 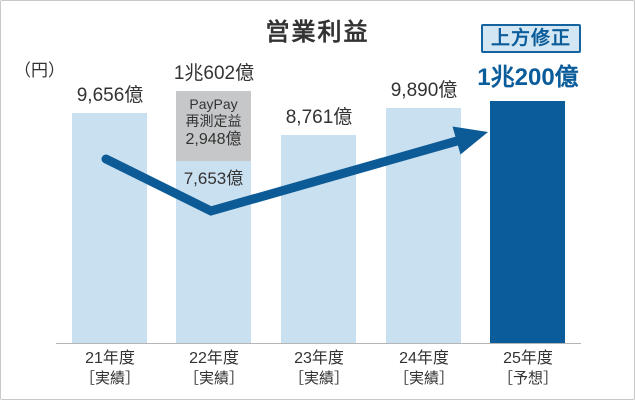 I want to click on fy22-base-segment-value: 7,653億, so click(x=213, y=178).